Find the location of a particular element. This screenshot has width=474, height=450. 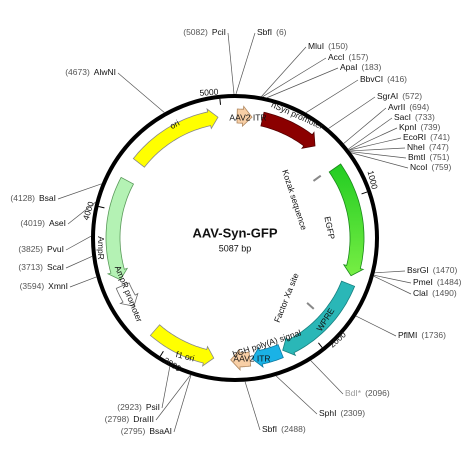

enzyme-name: XmnI is located at coordinates (58, 286).